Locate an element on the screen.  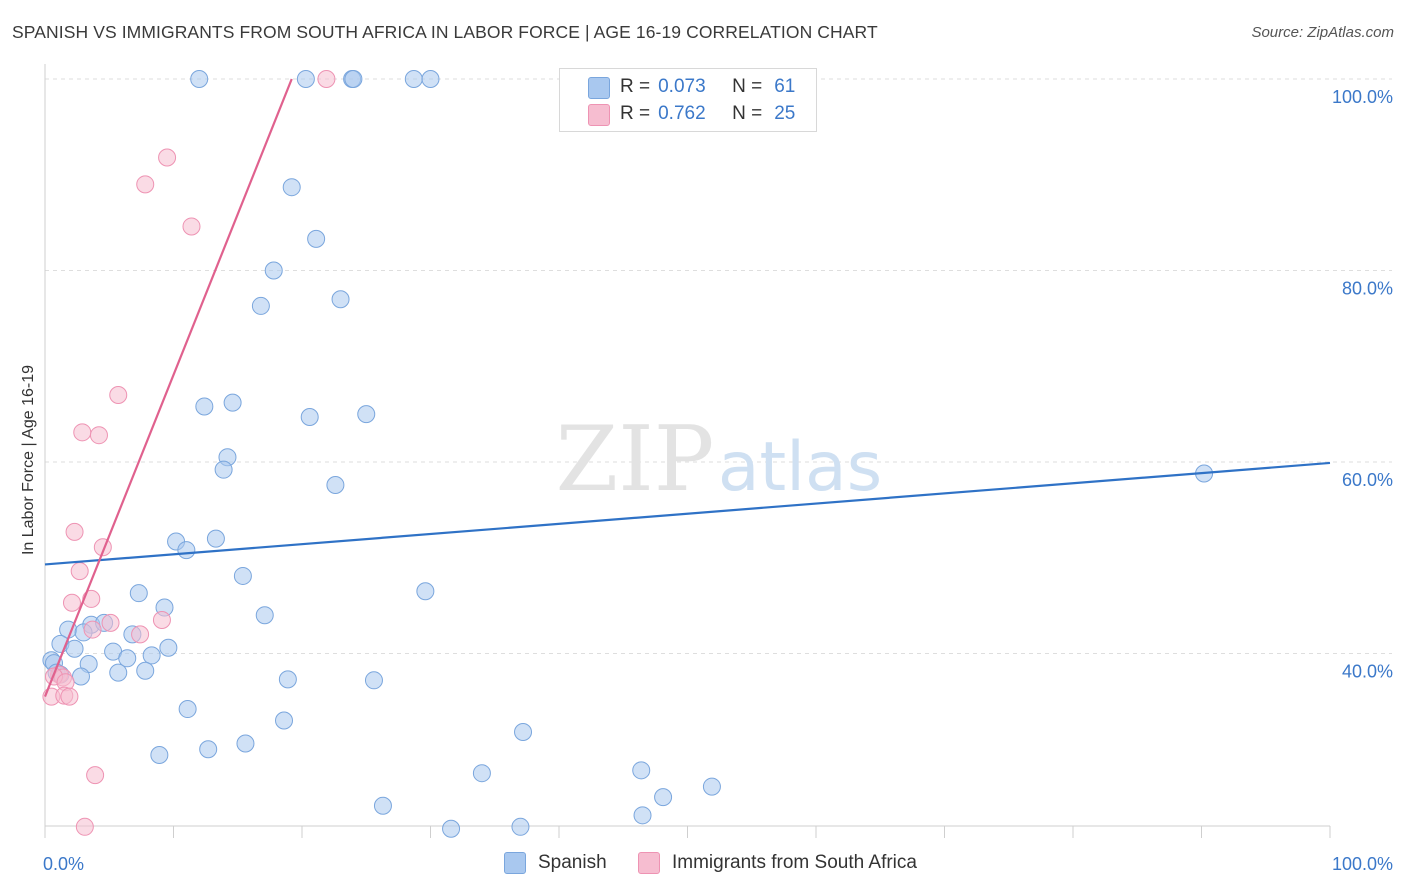
trend-line-spanish is located at coordinates (687, 513).